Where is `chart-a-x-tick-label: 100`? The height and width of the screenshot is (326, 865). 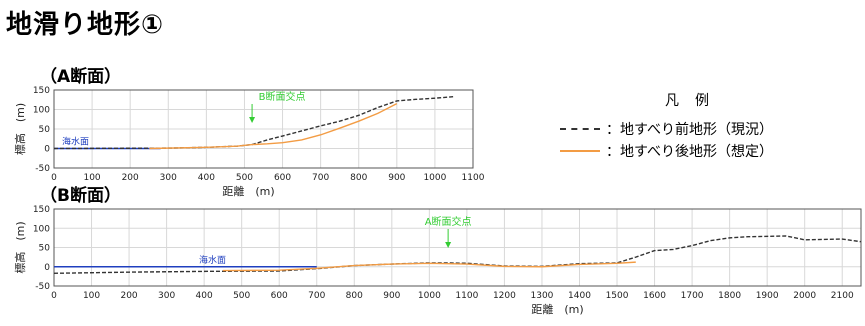 chart-a-x-tick-label: 100 is located at coordinates (91, 178).